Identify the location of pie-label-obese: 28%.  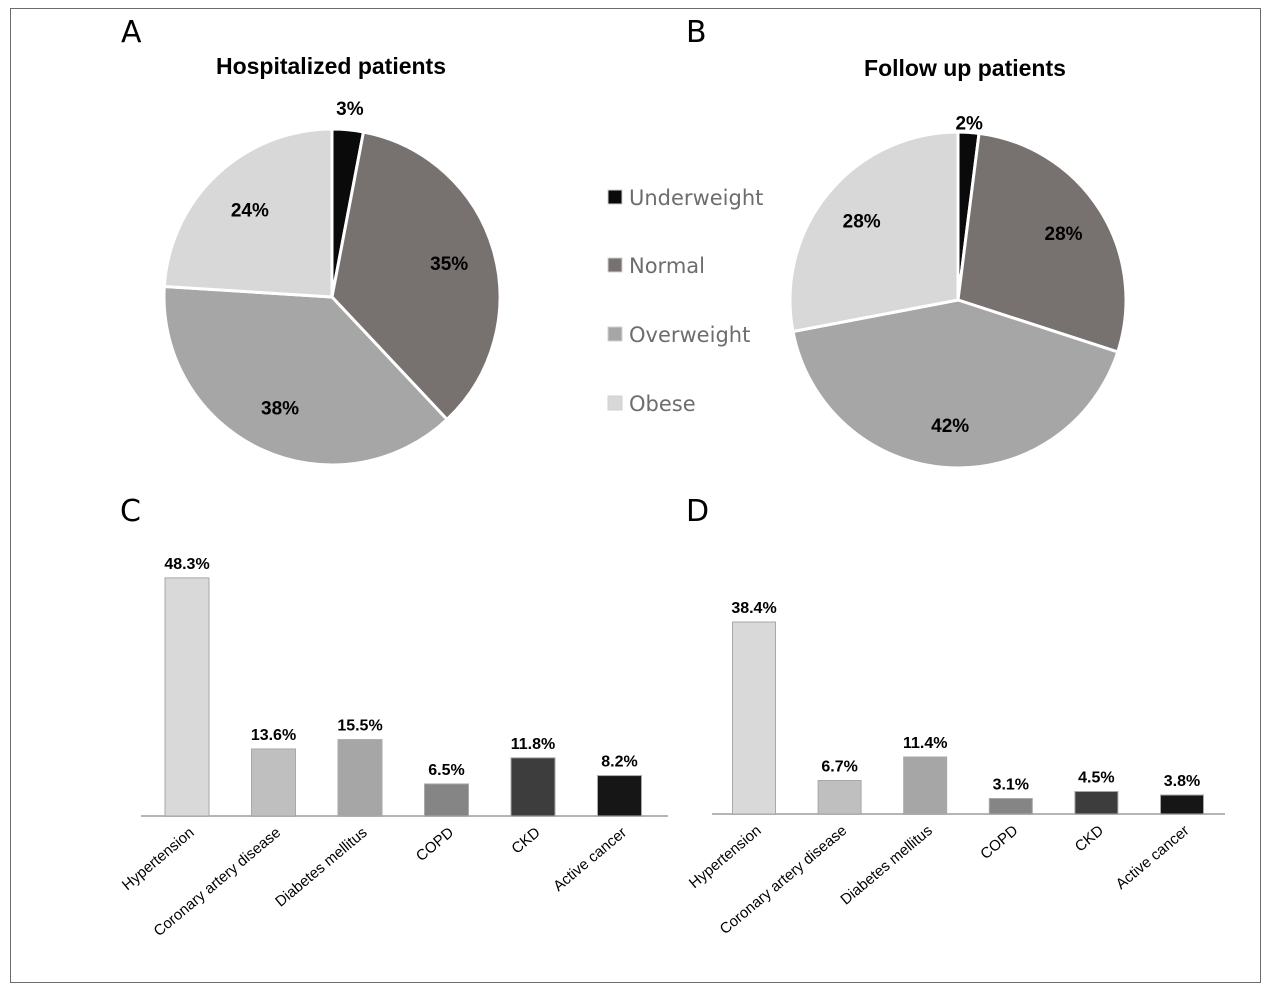
(862, 221).